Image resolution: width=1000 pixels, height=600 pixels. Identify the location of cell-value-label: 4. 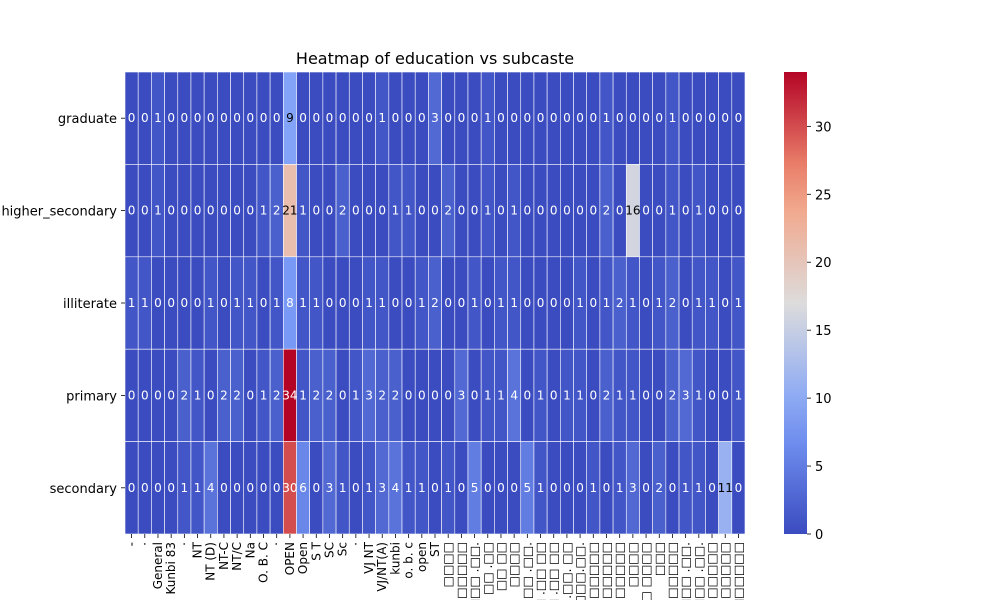
(514, 395).